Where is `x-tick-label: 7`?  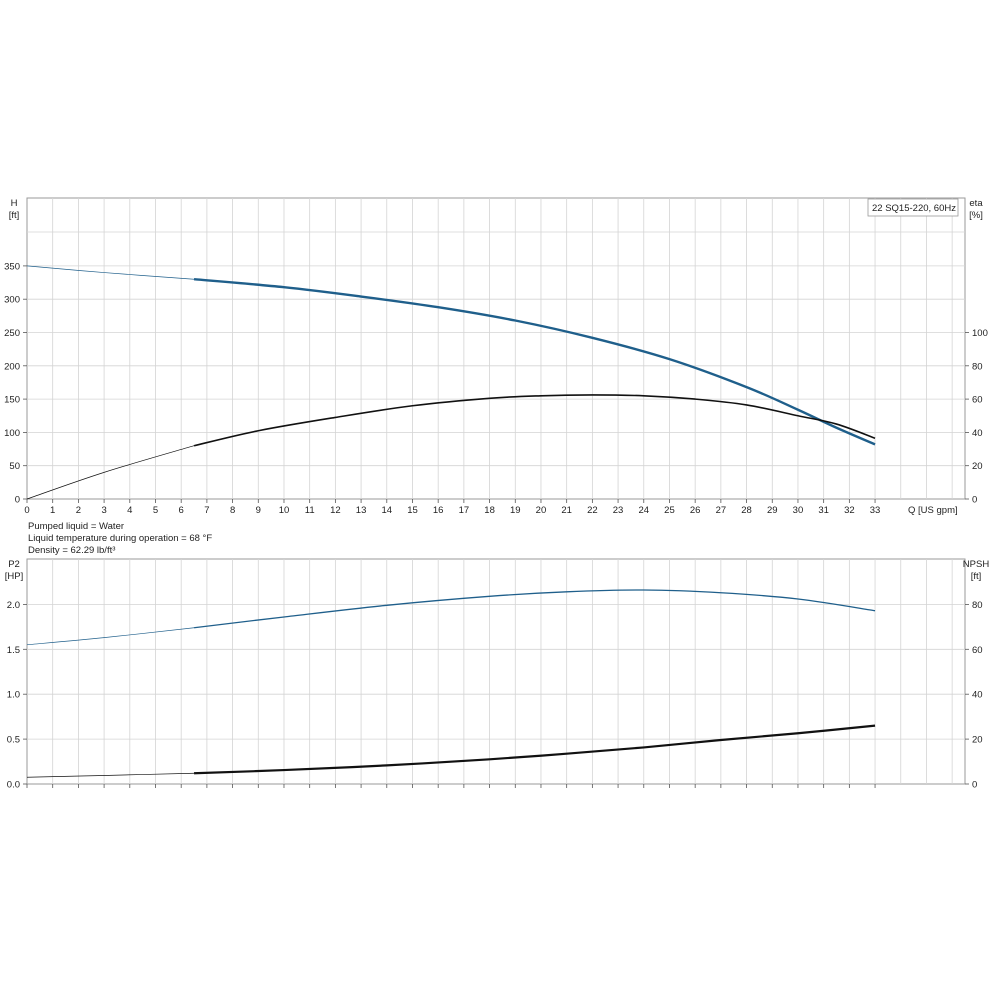
x-tick-label: 7 is located at coordinates (206, 510).